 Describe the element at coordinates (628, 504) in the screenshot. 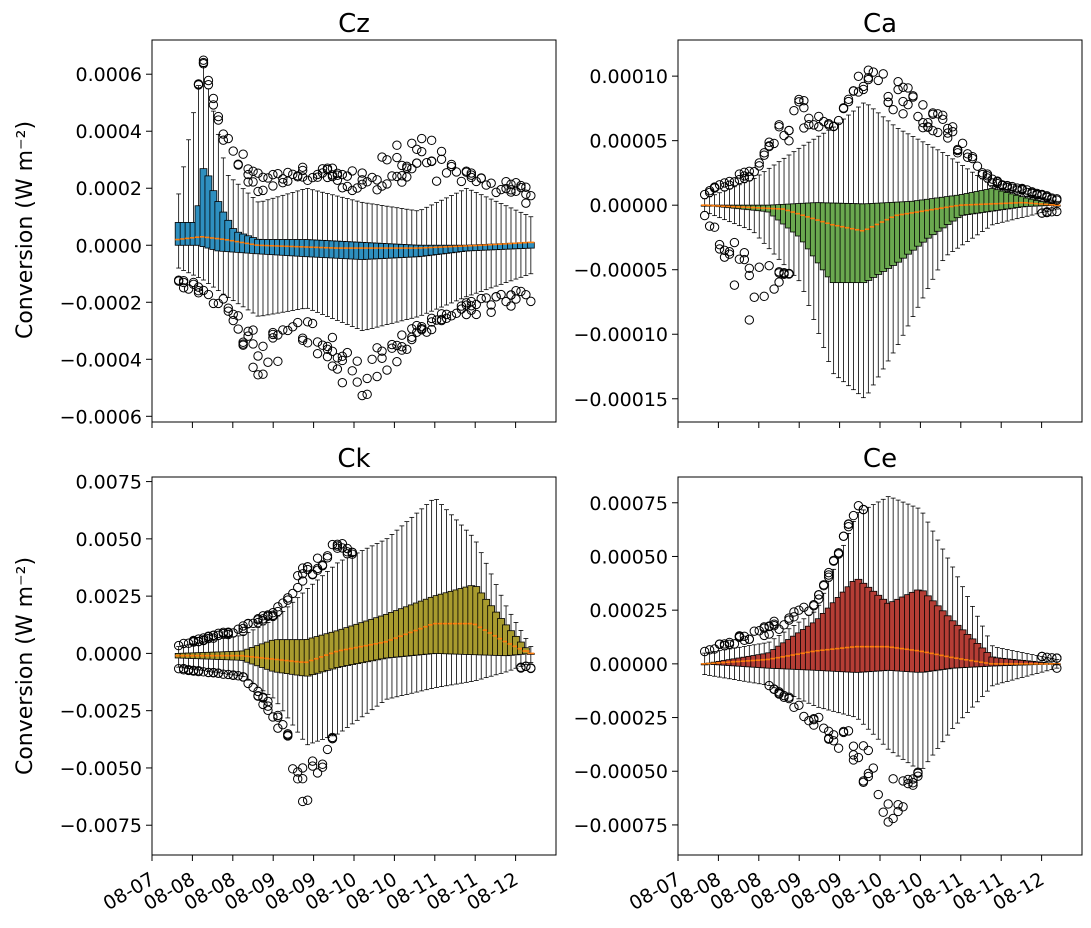

I see `y-tick-label: 0.00075` at that location.